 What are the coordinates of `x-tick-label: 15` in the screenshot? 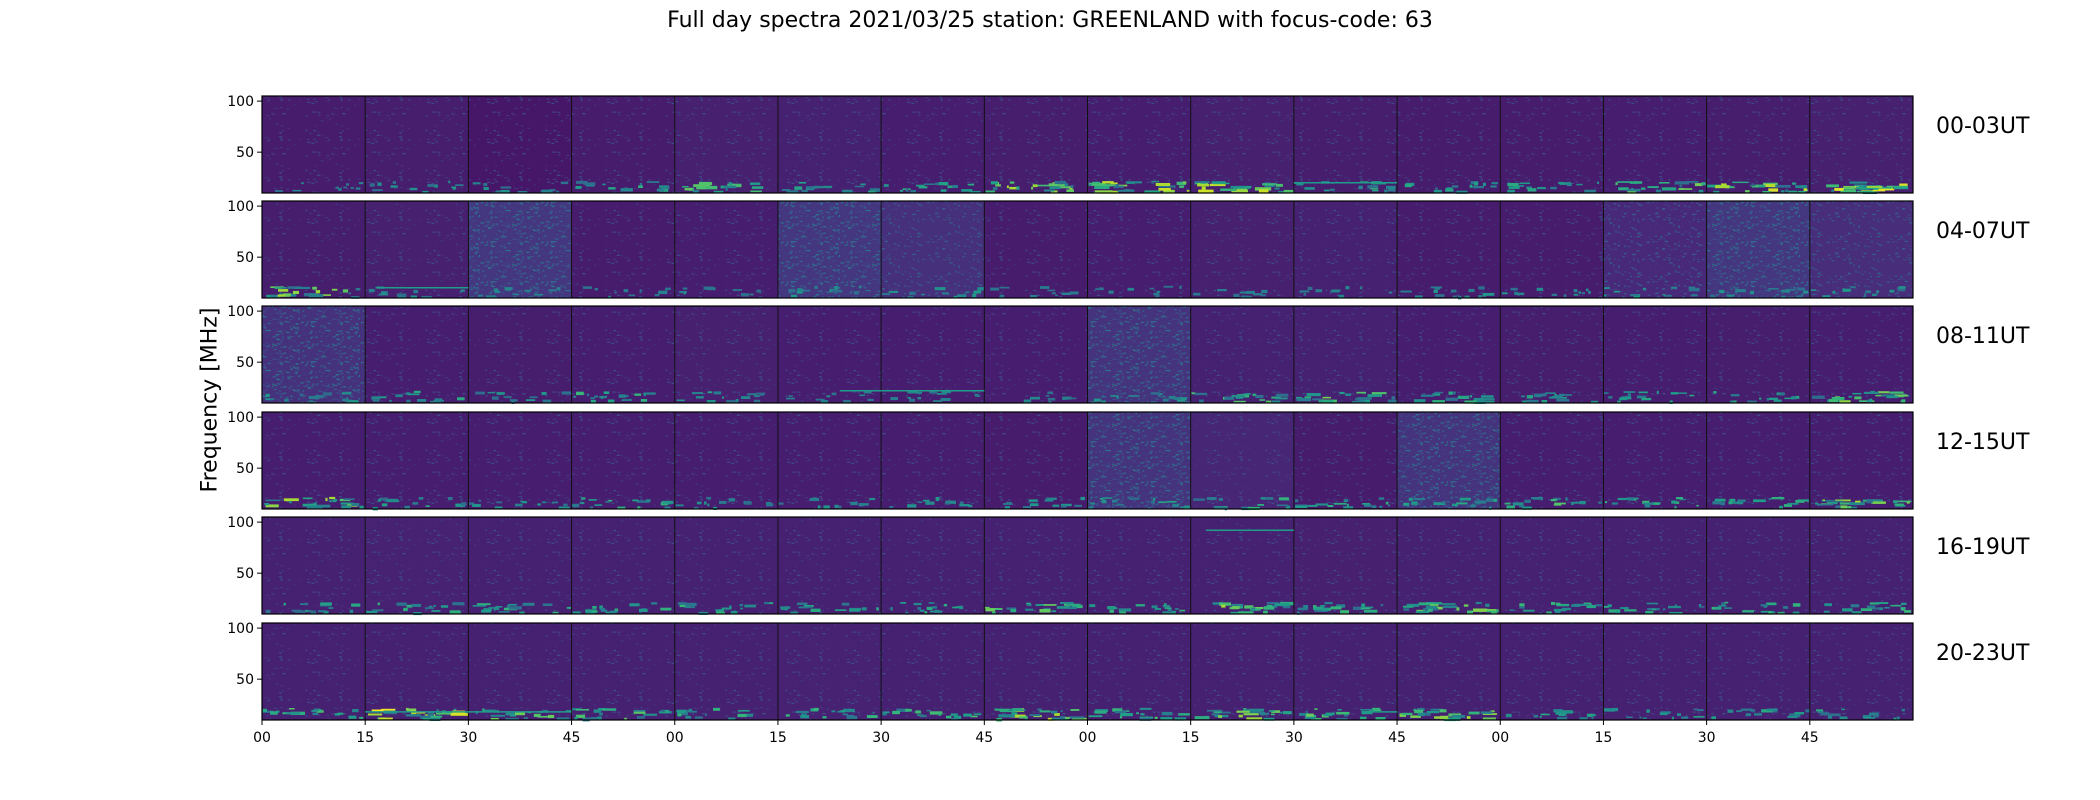 It's located at (778, 738).